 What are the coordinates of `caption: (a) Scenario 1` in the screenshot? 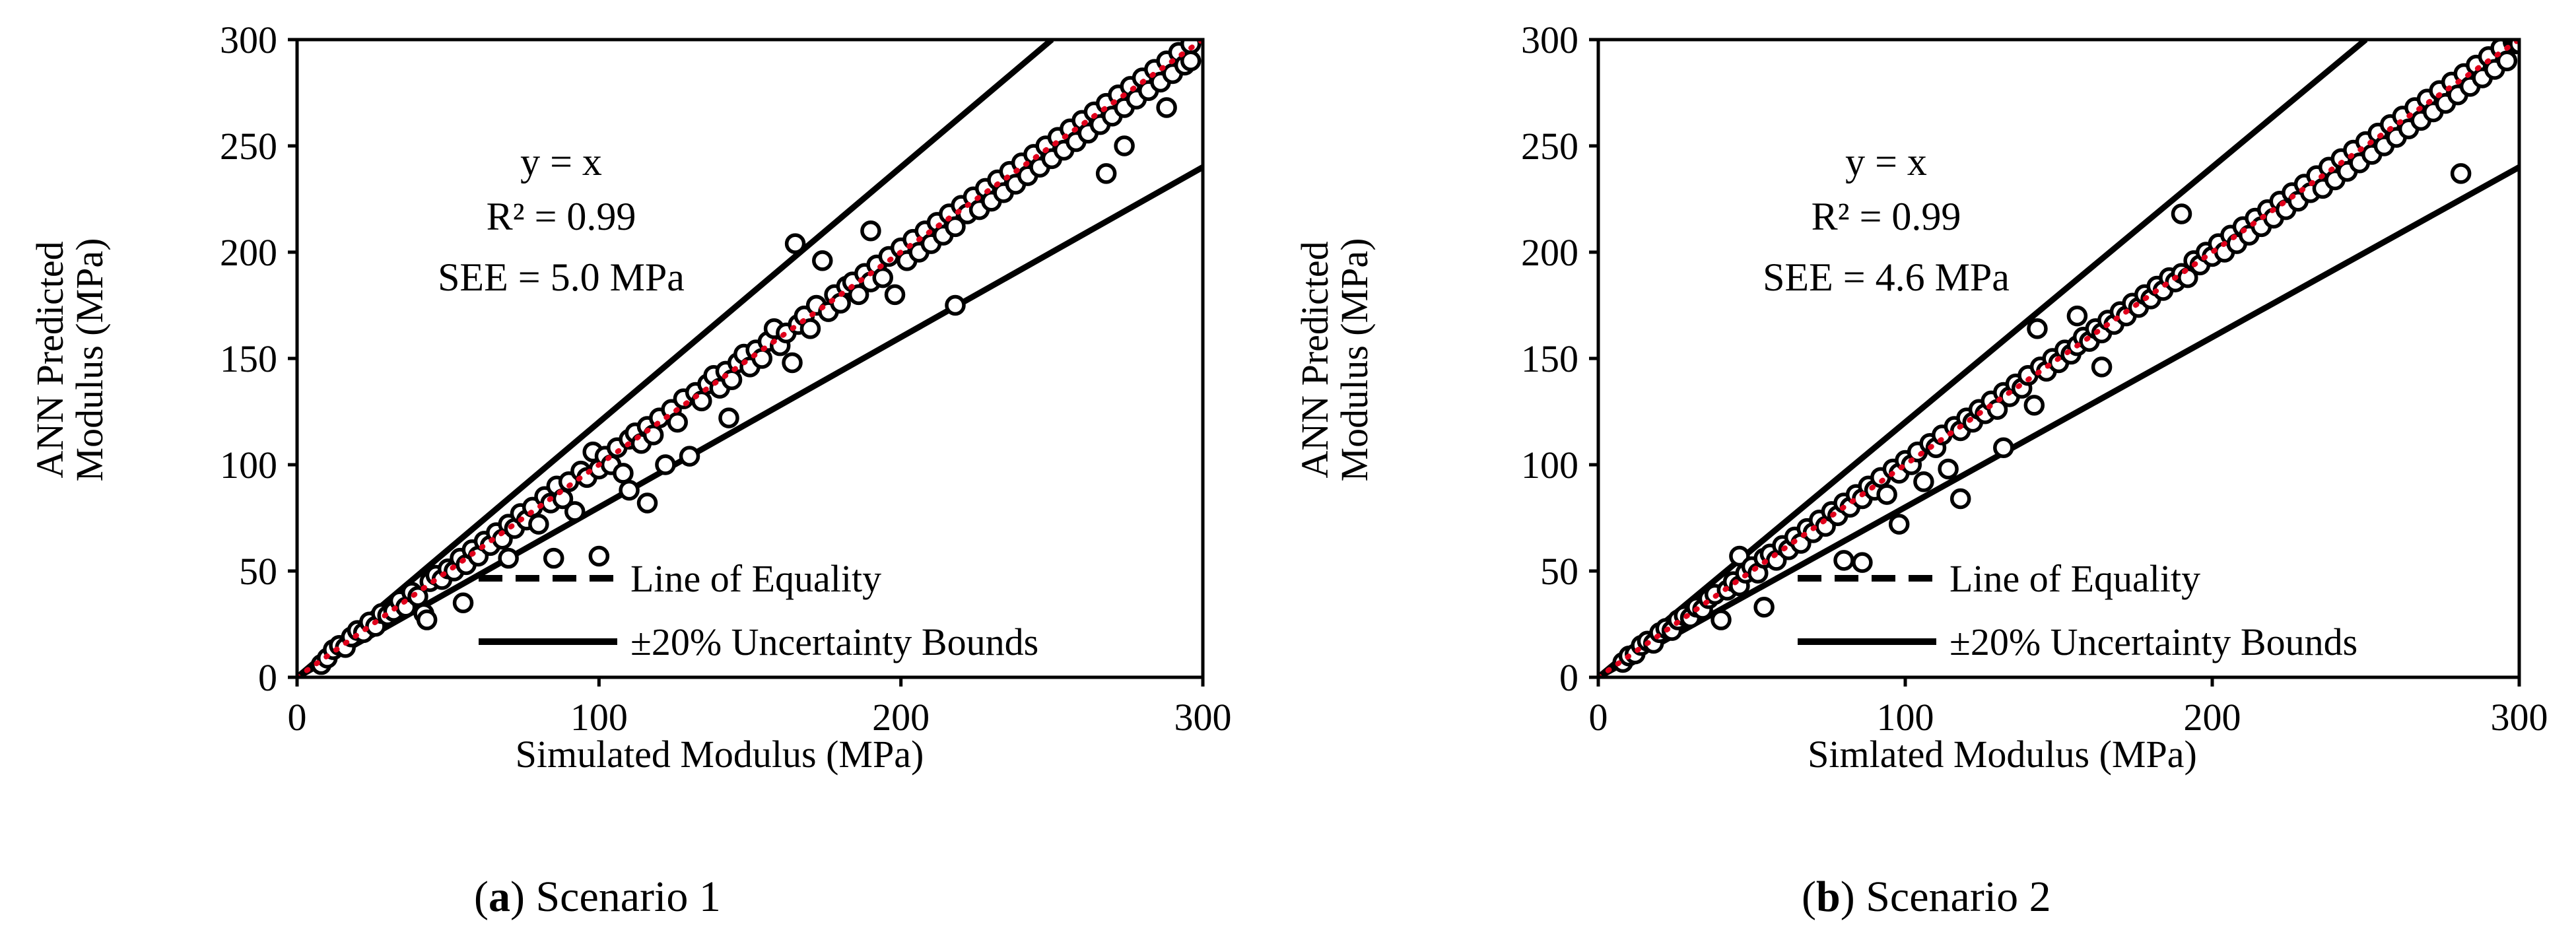 It's located at (598, 897).